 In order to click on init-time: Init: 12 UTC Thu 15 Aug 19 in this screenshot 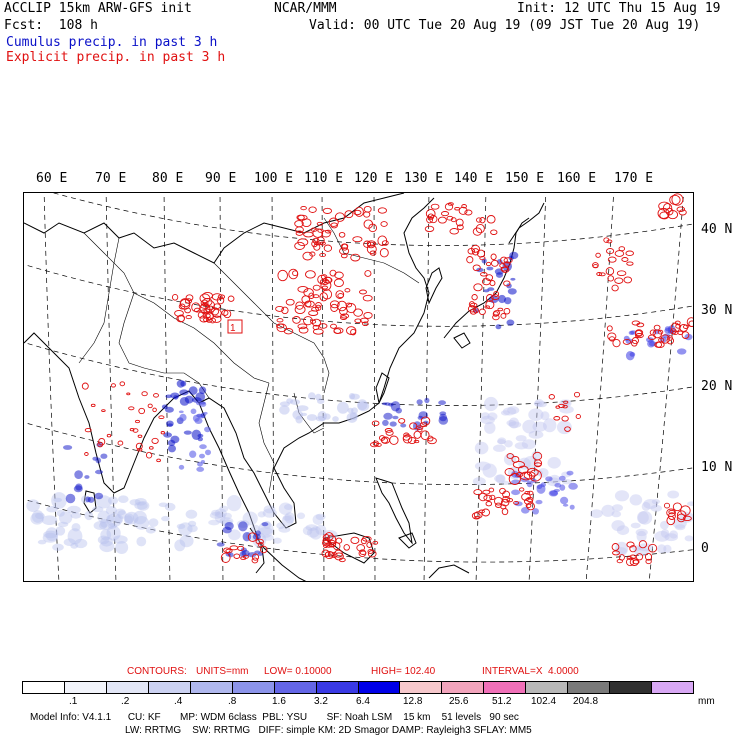, I will do `click(619, 8)`.